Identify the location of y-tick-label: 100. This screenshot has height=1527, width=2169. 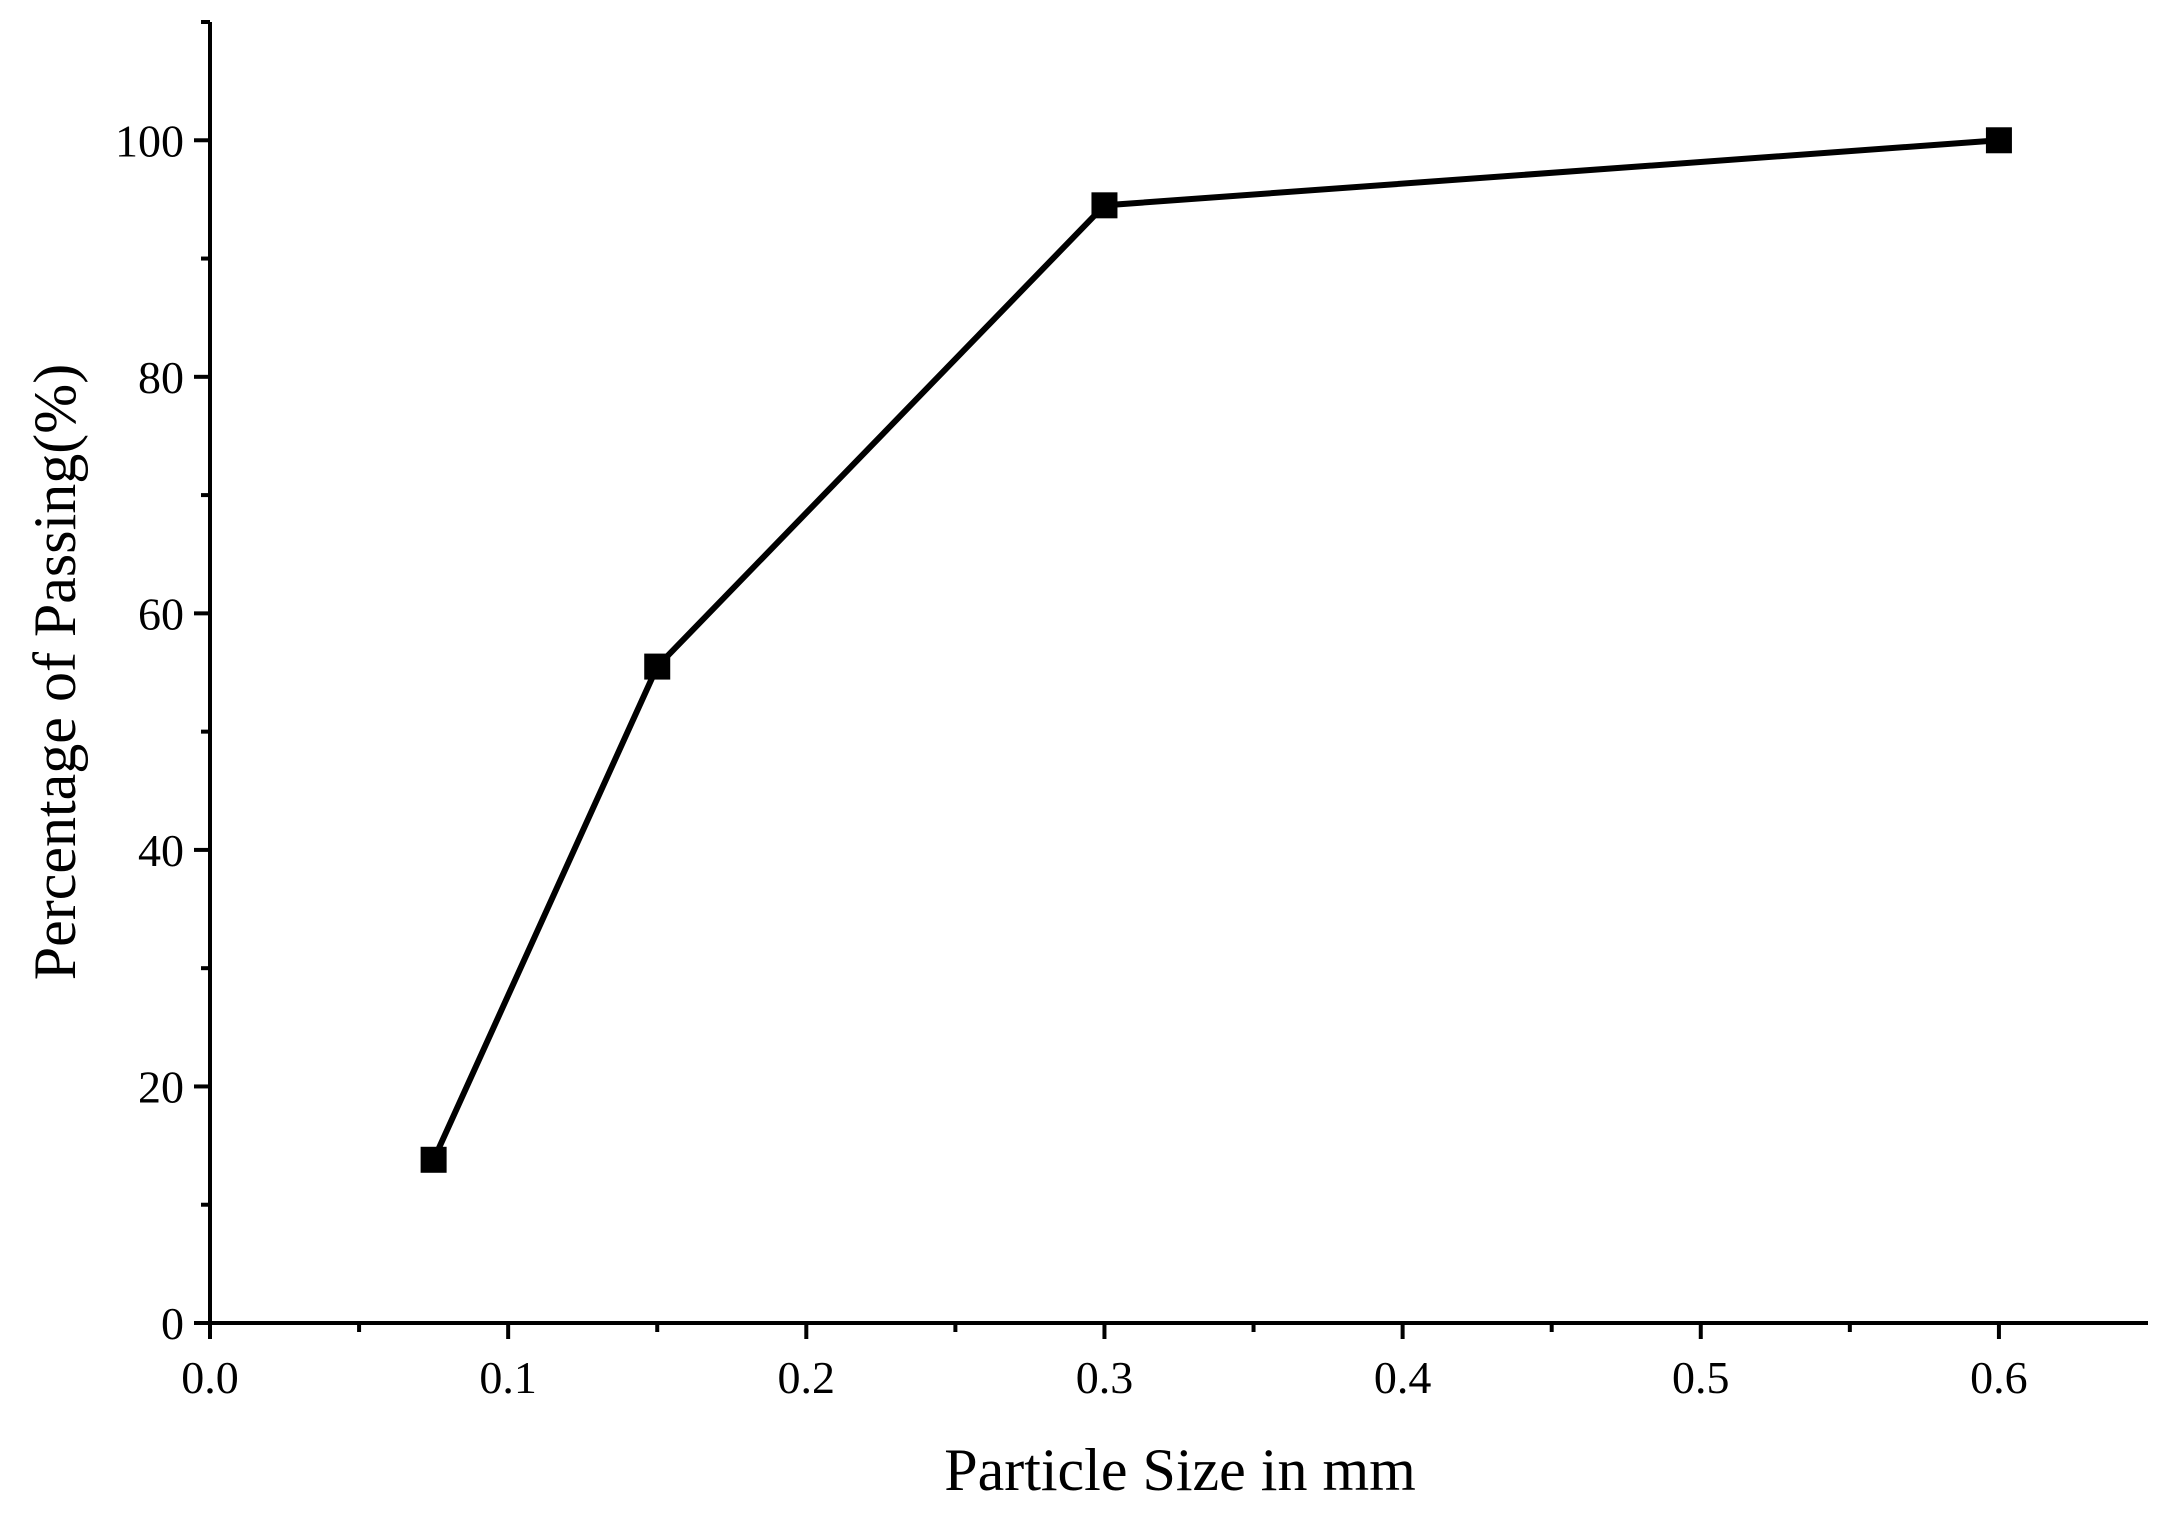
(149, 140).